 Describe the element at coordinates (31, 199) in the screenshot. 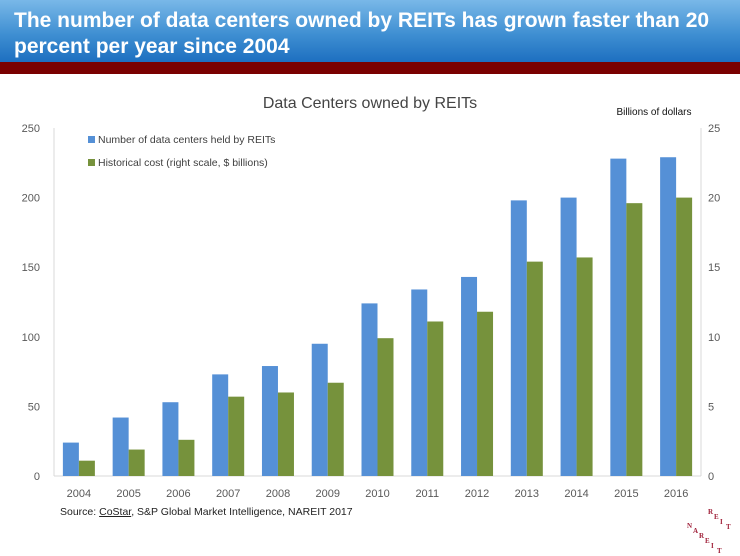

I see `left-tick-label: 200` at that location.